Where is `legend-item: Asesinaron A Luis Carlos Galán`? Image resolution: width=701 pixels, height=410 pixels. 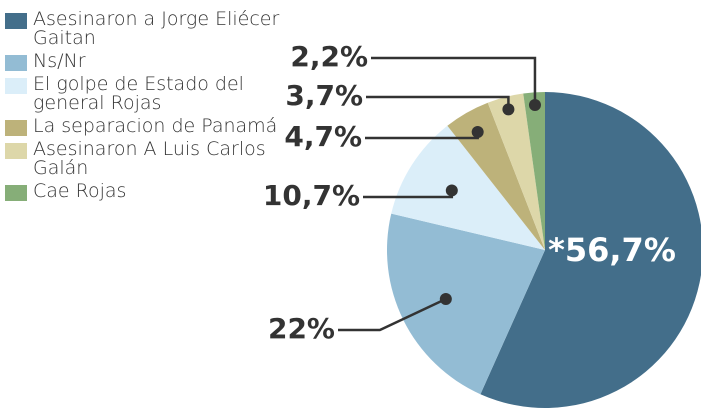
legend-item: Asesinaron A Luis Carlos Galán is located at coordinates (142, 159).